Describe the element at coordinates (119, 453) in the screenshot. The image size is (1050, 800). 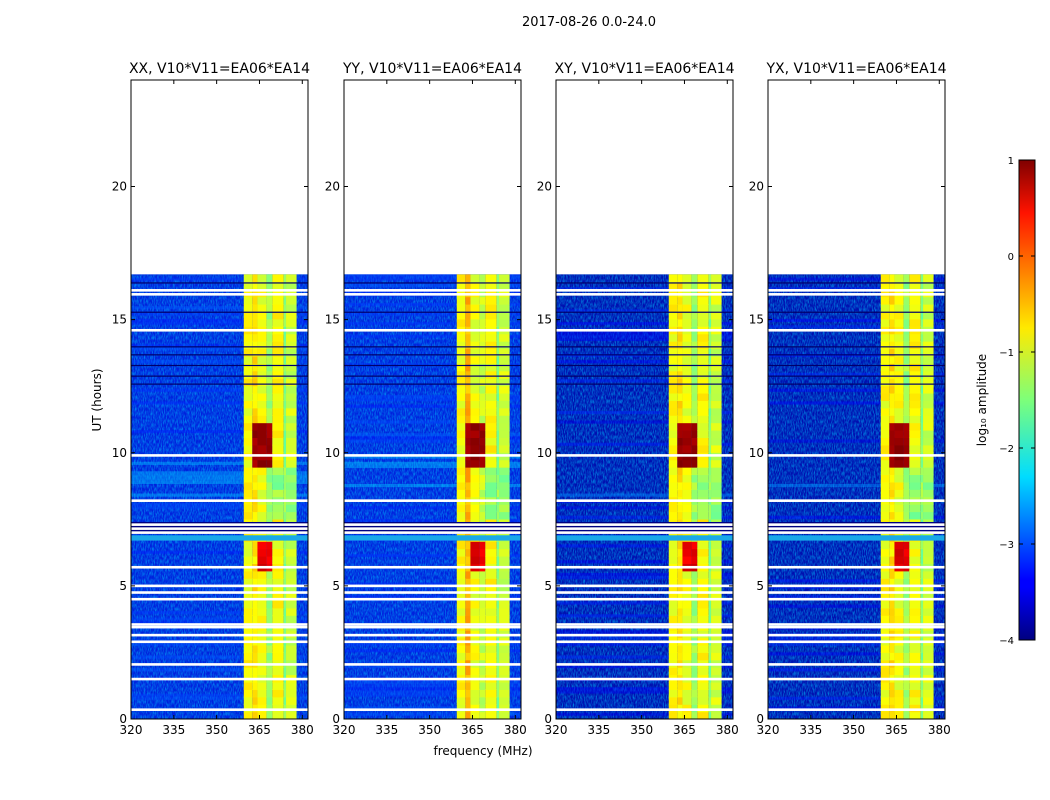
I see `y-tick-label: 10` at that location.